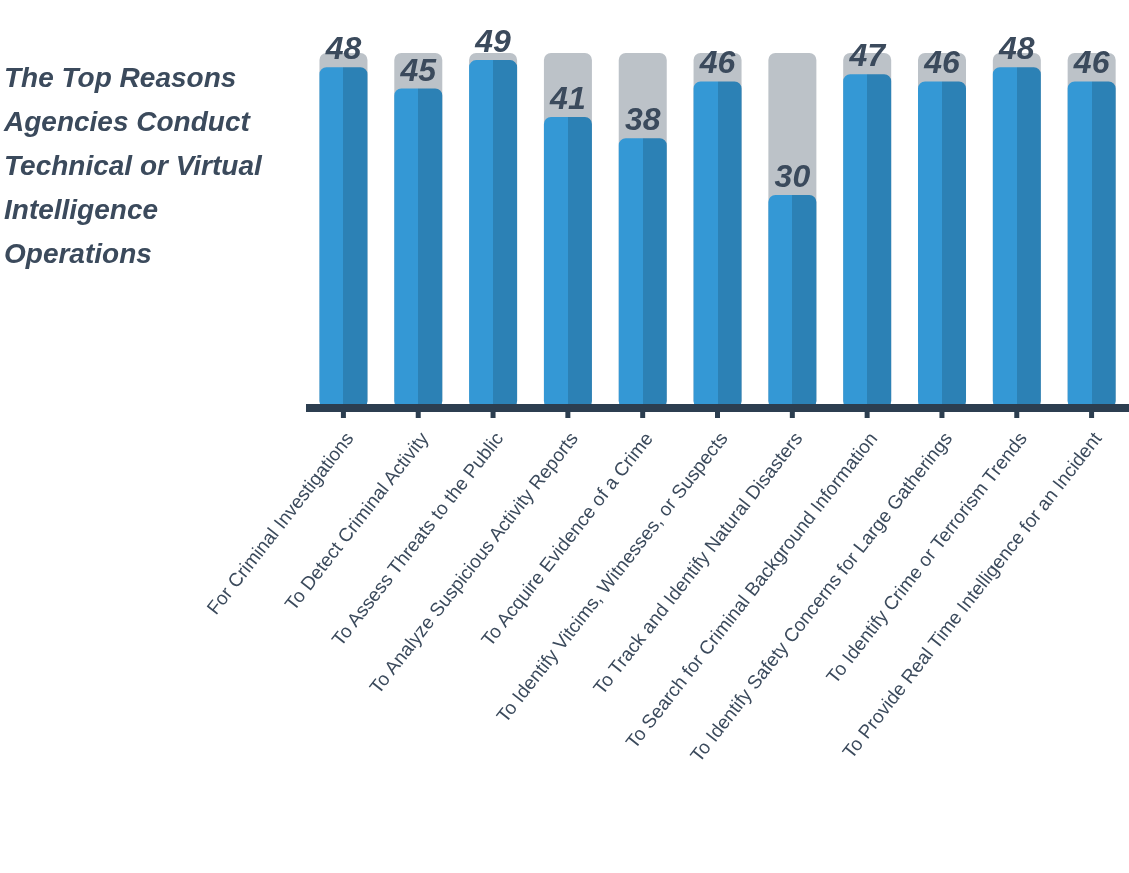  I want to click on text: The Top Reasons Agencies Conduct Technical or Virtual Intelligence Operations, so click(134, 166).